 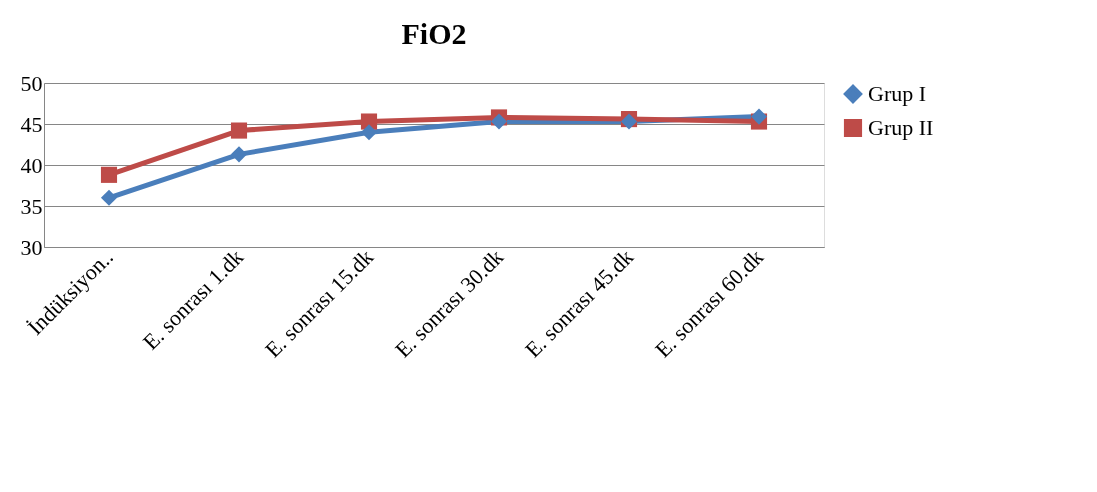 What do you see at coordinates (31, 206) in the screenshot?
I see `y-tick-label: 35` at bounding box center [31, 206].